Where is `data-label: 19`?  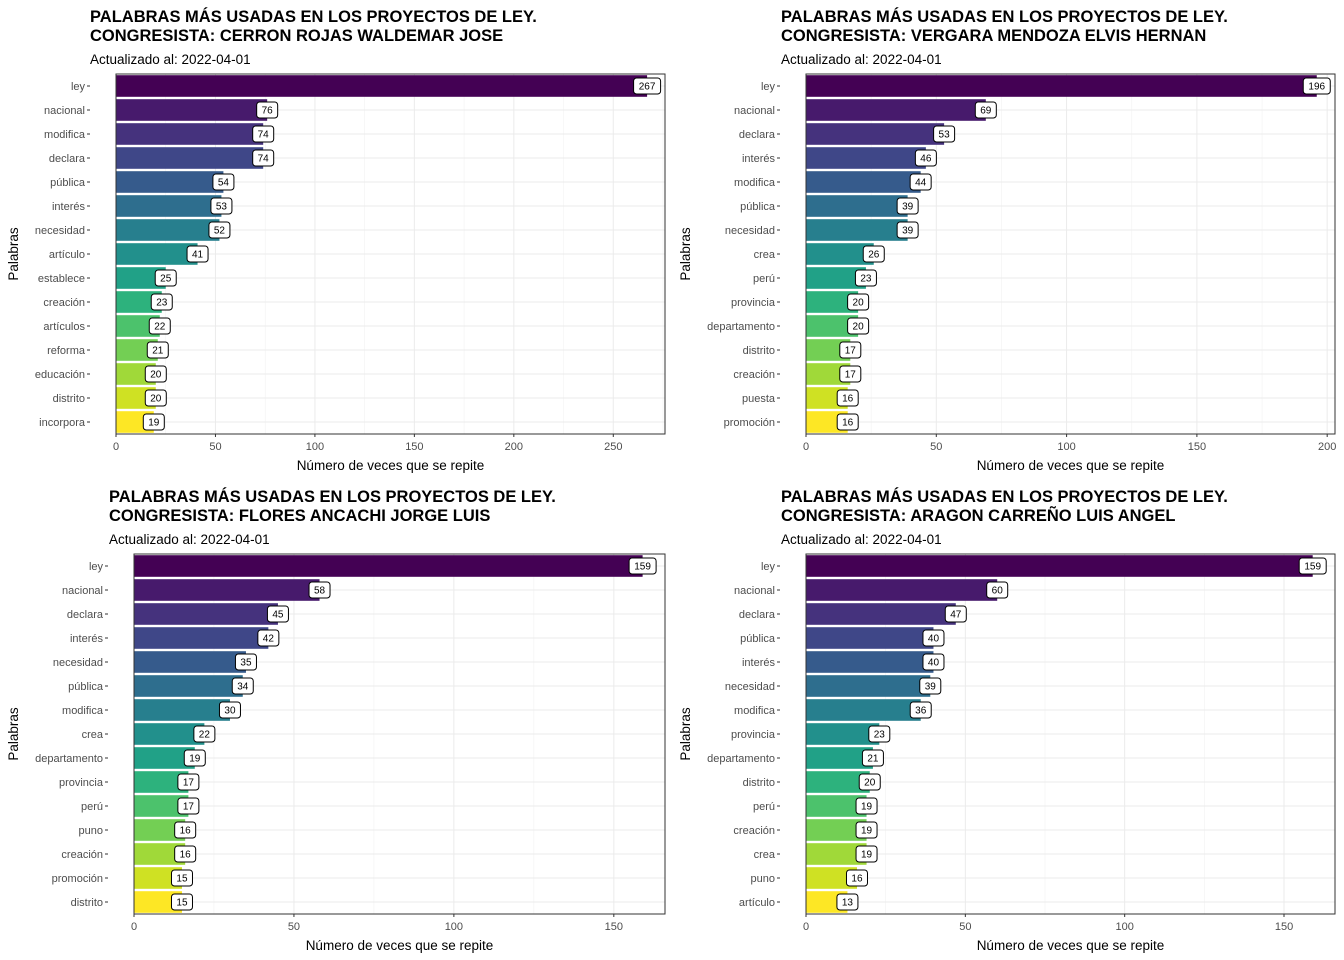
data-label: 19 is located at coordinates (867, 807).